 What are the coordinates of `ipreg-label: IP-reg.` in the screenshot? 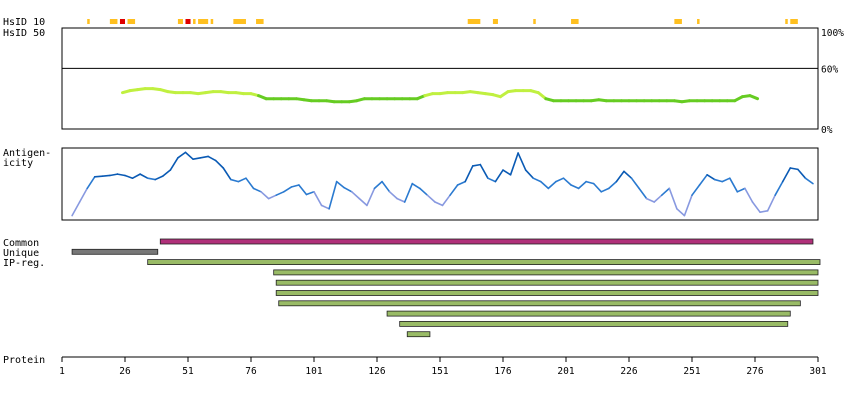 It's located at (24, 263).